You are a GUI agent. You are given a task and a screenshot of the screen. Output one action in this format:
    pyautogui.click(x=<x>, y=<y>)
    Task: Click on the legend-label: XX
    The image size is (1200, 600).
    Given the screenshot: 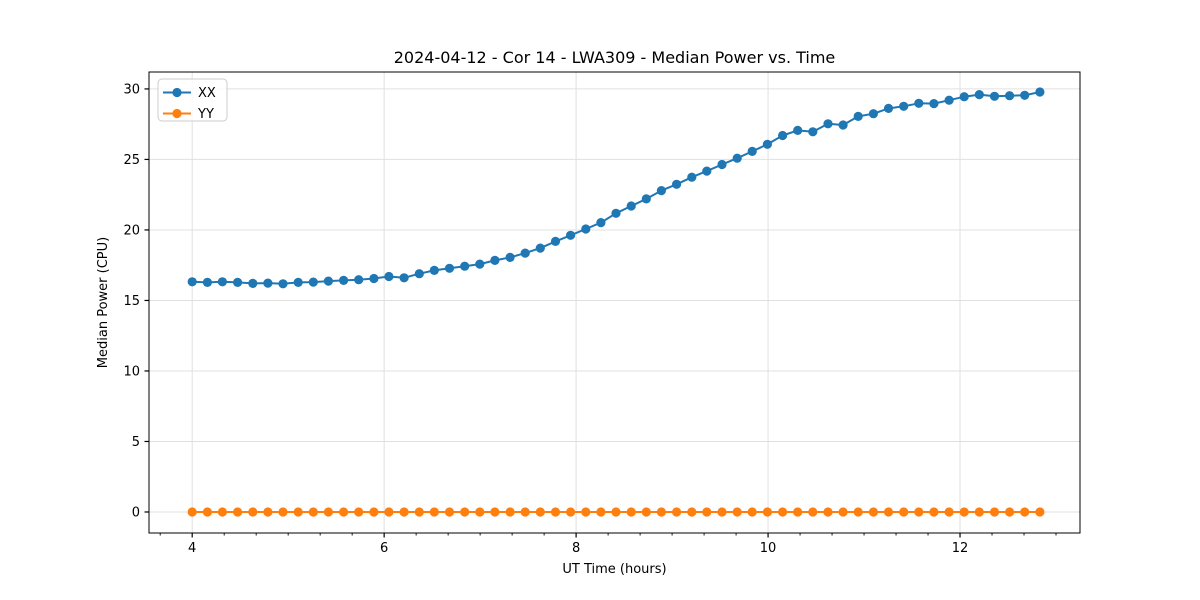 What is the action you would take?
    pyautogui.click(x=207, y=93)
    